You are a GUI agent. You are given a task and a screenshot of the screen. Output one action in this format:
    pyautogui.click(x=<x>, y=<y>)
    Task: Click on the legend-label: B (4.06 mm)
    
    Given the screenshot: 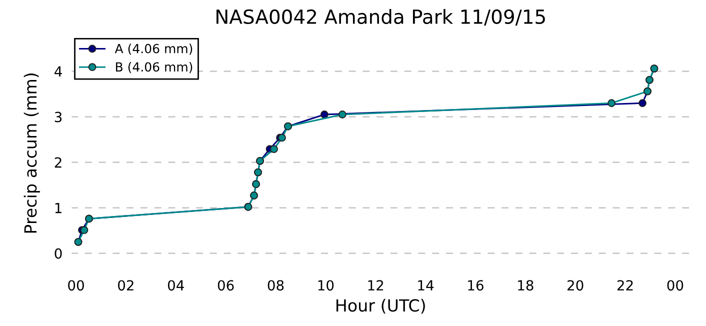 What is the action you would take?
    pyautogui.click(x=154, y=68)
    